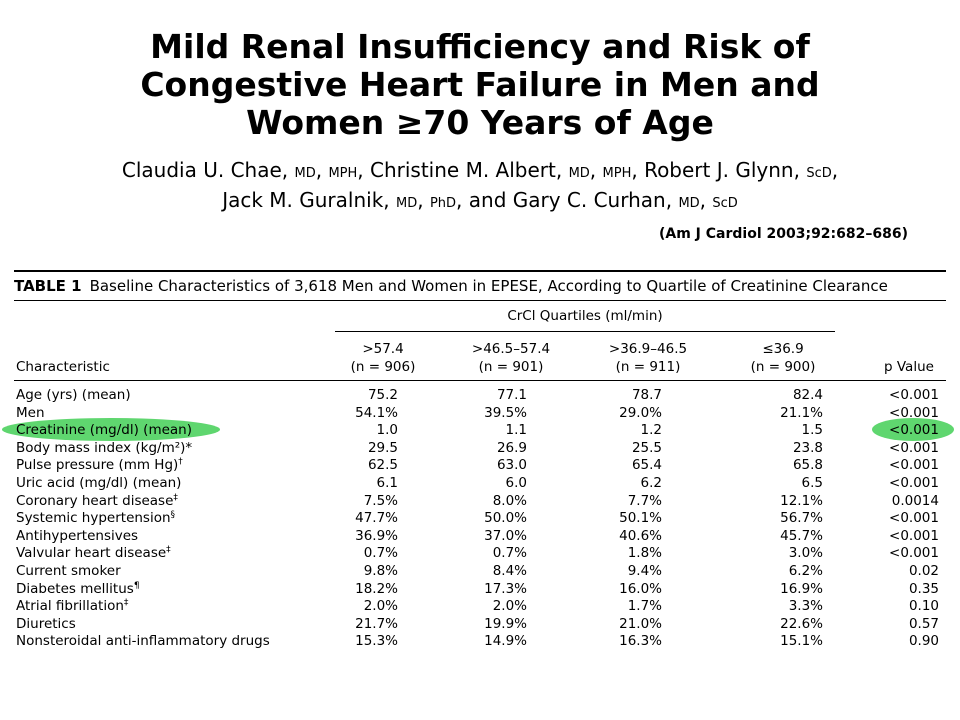  Describe the element at coordinates (644, 571) in the screenshot. I see `value-cell: 9.4%` at that location.